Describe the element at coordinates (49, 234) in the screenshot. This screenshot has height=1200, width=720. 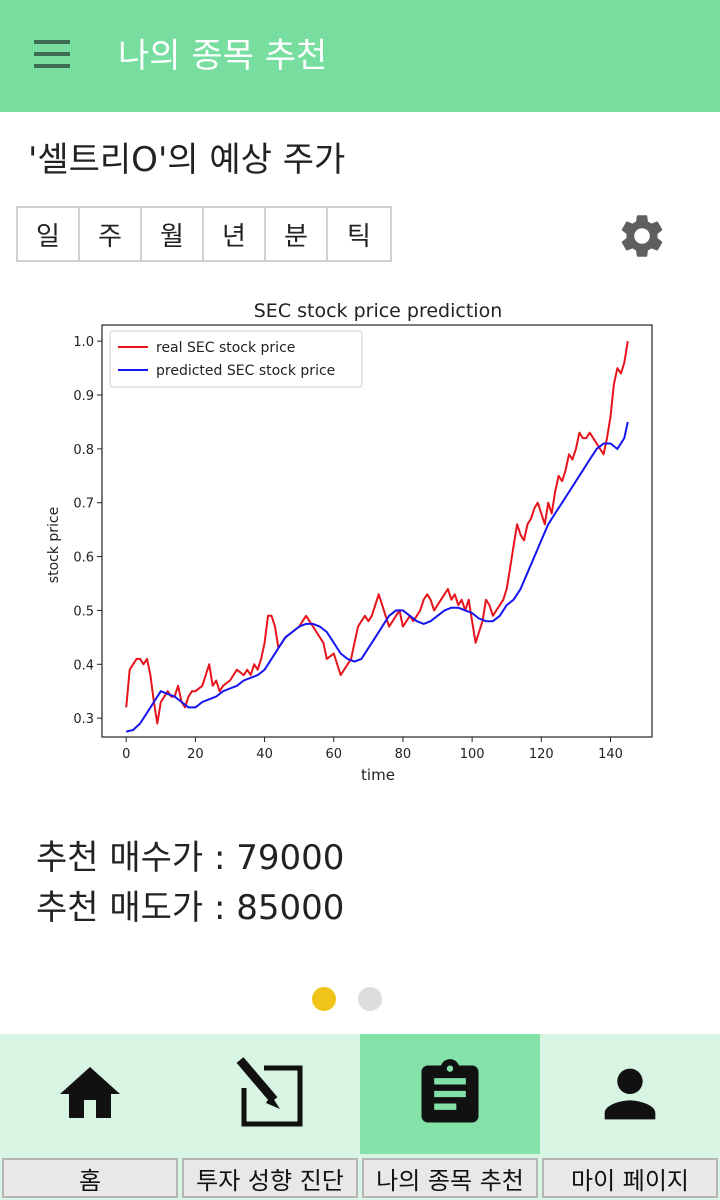
I see `tab-day: 일` at that location.